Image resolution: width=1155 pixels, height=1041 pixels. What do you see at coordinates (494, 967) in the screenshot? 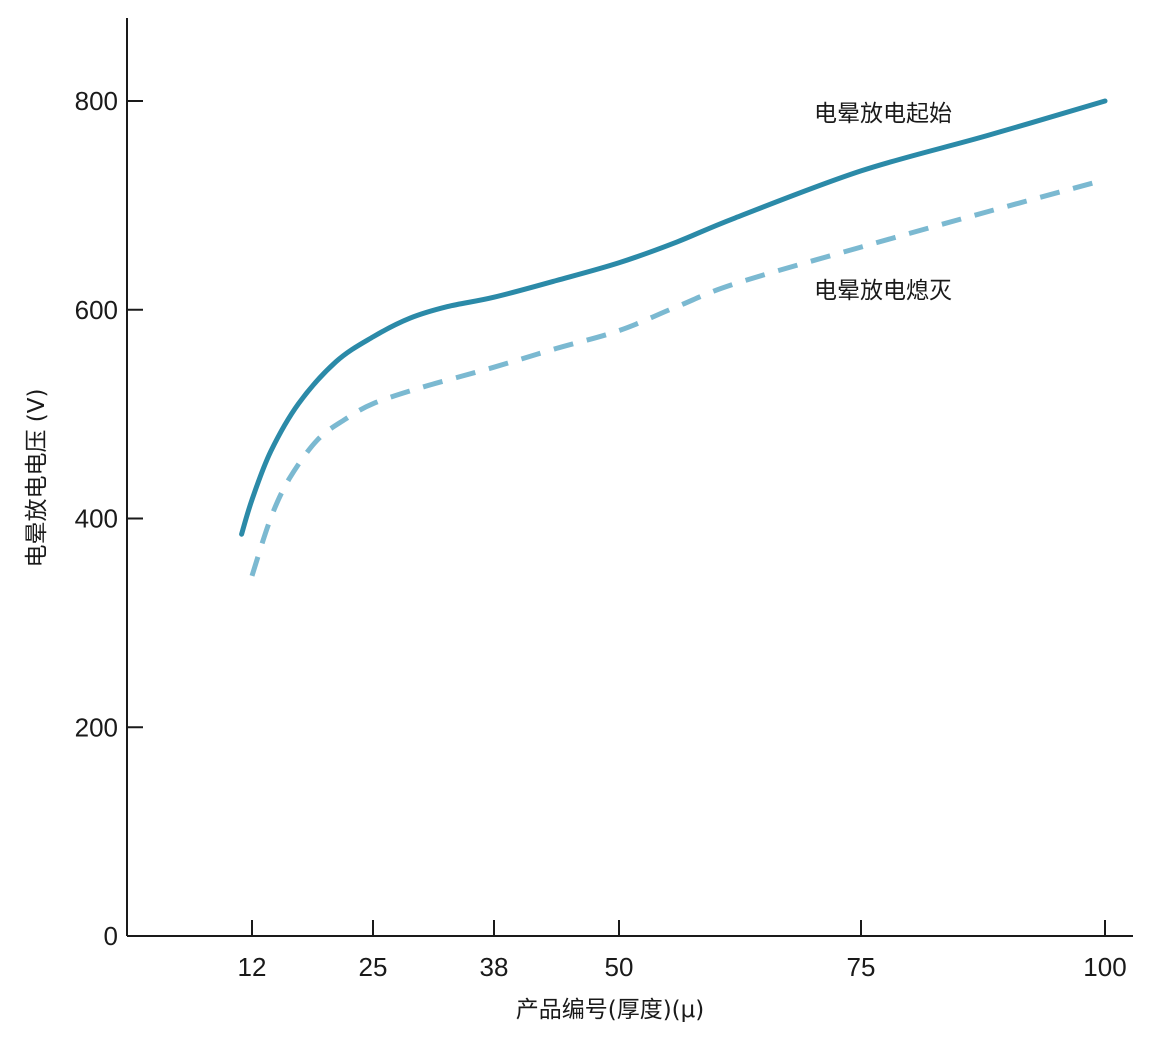
I see `x-tick-label: 38` at bounding box center [494, 967].